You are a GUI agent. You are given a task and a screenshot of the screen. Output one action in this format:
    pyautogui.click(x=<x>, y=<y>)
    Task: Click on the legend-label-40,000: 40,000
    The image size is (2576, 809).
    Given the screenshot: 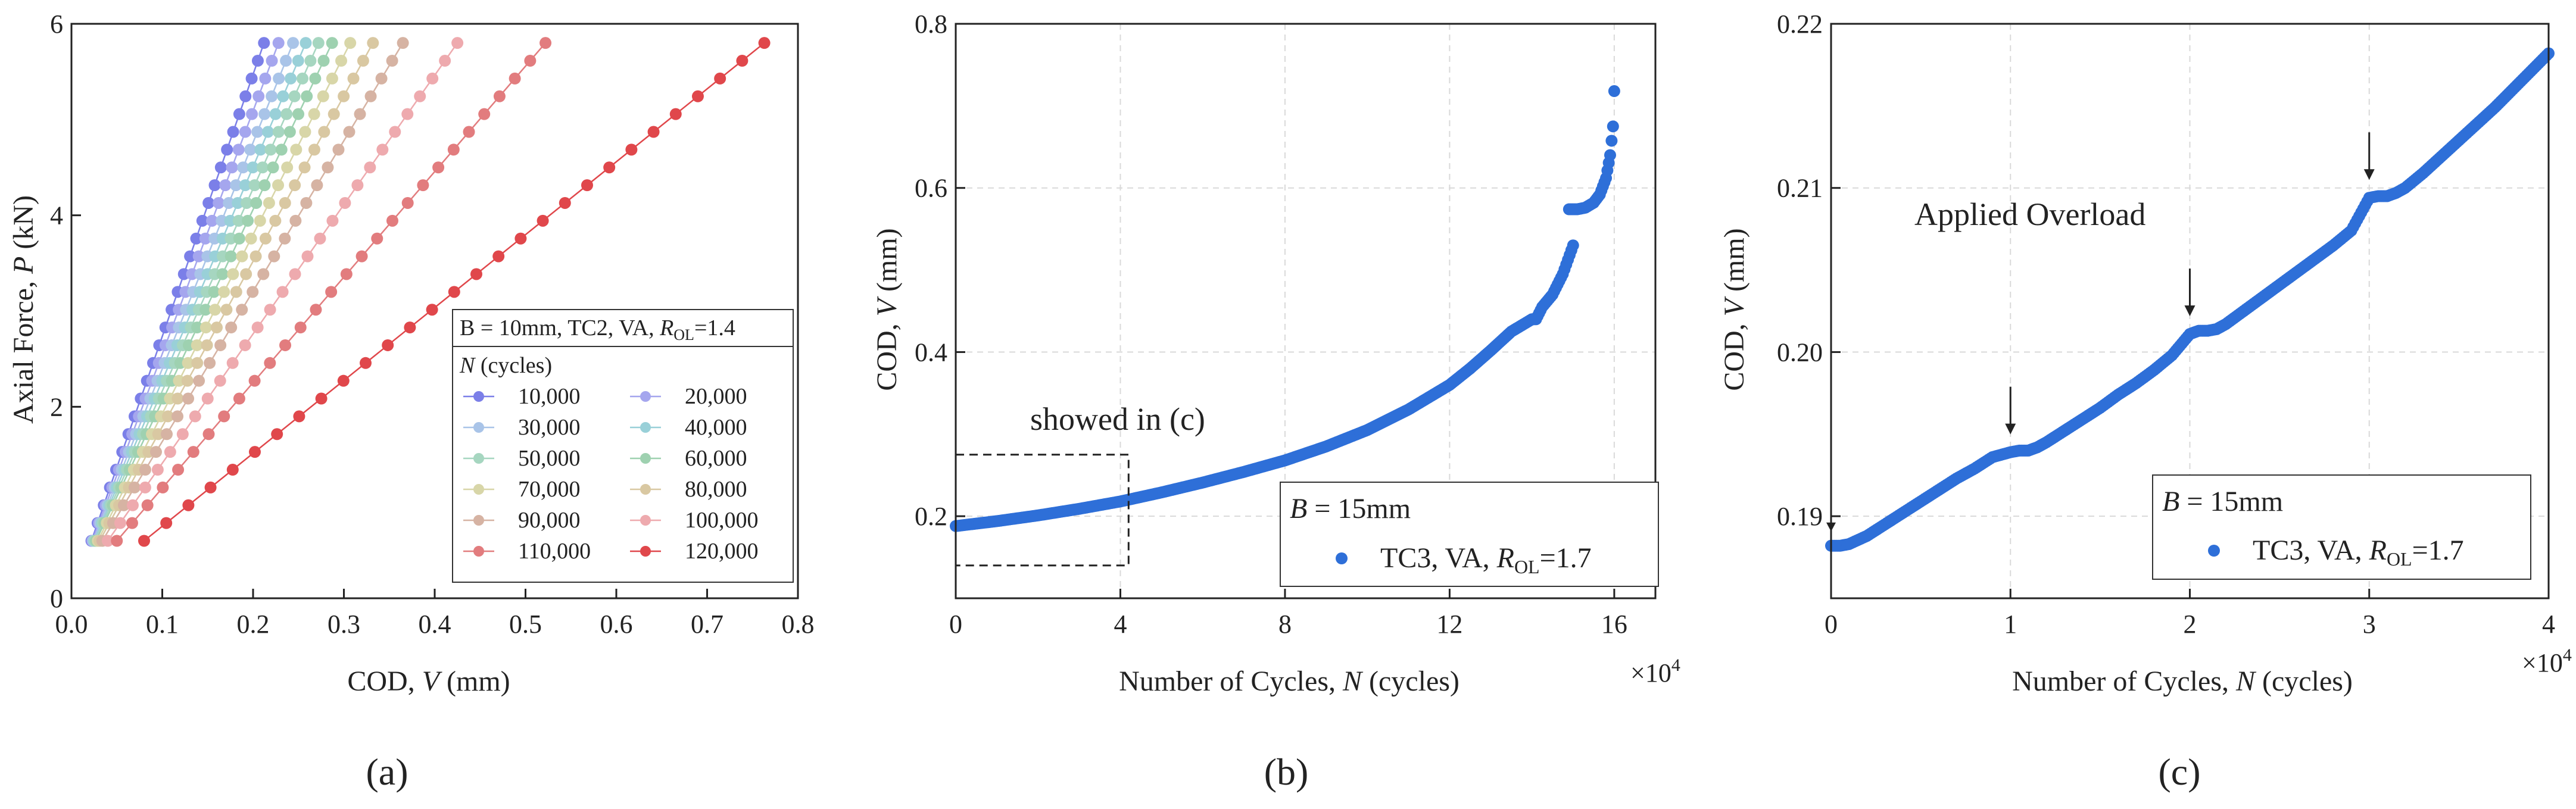 What is the action you would take?
    pyautogui.click(x=716, y=427)
    